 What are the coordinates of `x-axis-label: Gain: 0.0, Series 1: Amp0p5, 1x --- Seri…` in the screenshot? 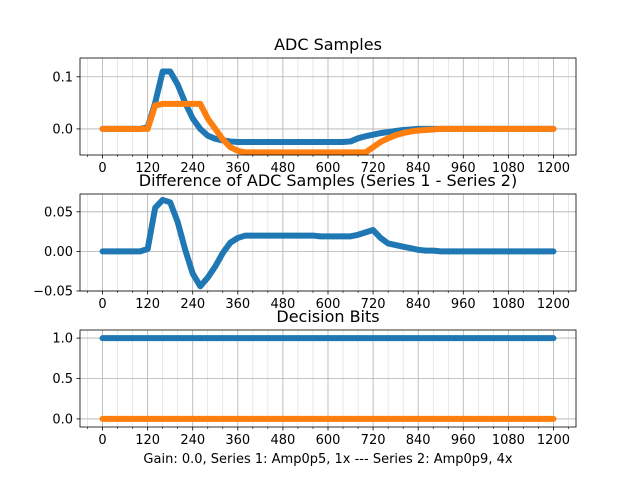 It's located at (327, 459).